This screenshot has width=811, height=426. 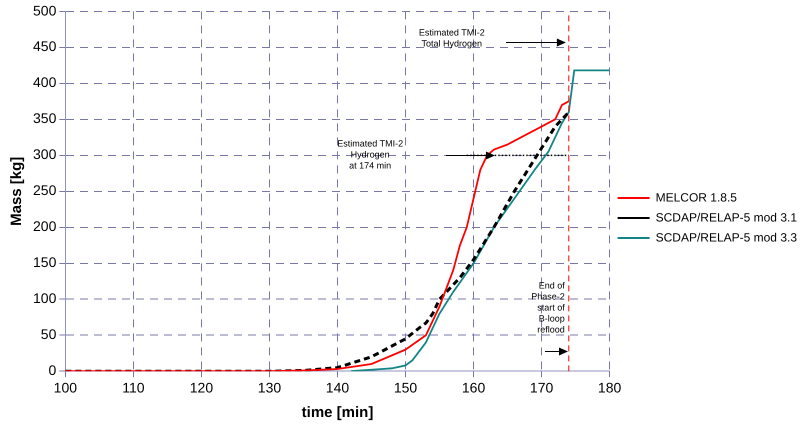 What do you see at coordinates (370, 154) in the screenshot?
I see `annotation: Estimated TMI-2 Hydrogen at 174 min` at bounding box center [370, 154].